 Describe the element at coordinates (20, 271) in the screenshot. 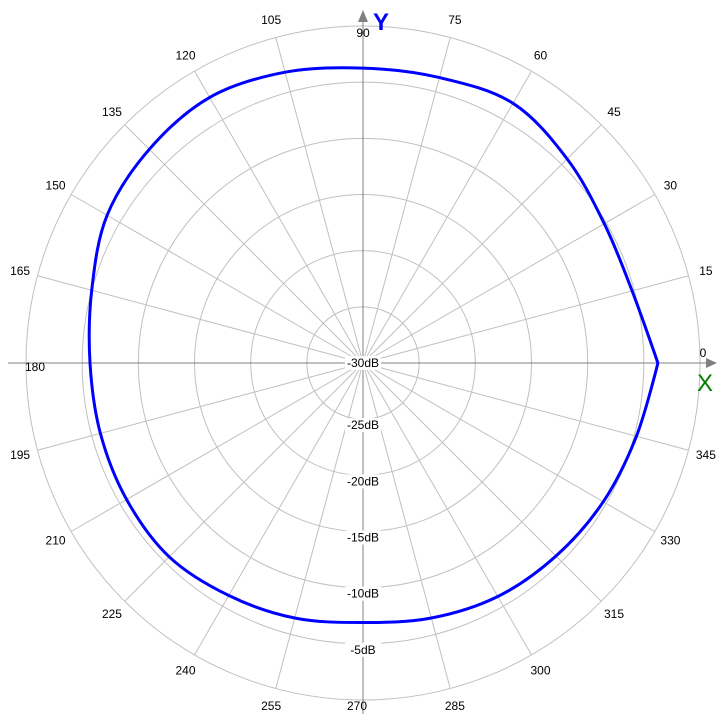

I see `angle-tick-label: 165` at that location.